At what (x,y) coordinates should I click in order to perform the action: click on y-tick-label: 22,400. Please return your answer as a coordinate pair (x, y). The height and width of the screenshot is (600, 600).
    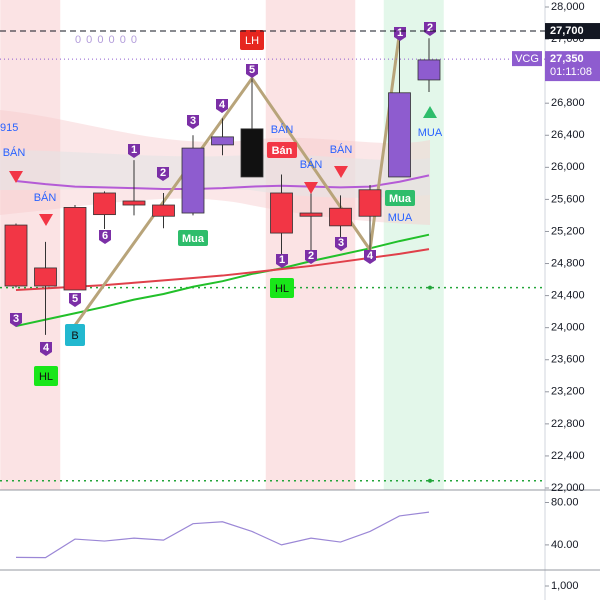
    Looking at the image, I should click on (568, 456).